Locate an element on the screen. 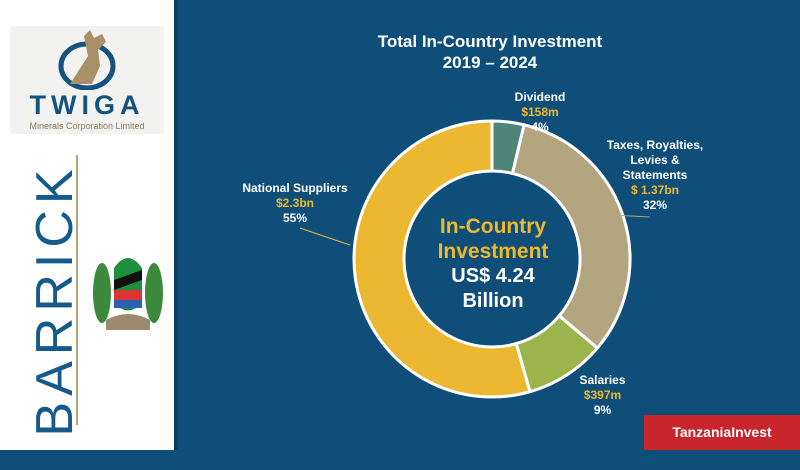 This screenshot has height=470, width=800. slice-name: National Suppliers is located at coordinates (295, 188).